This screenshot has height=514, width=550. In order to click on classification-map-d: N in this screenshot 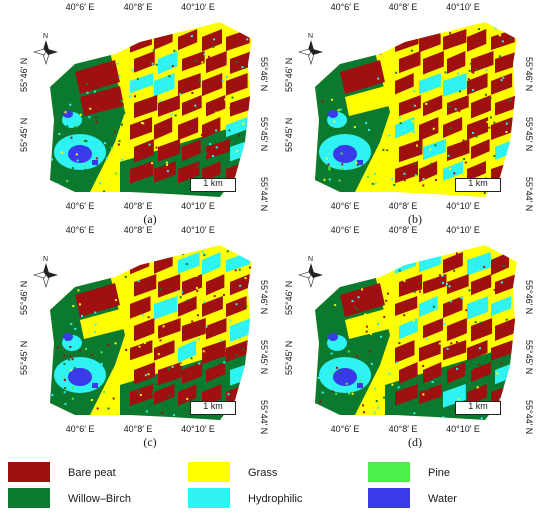, I will do `click(407, 332)`.